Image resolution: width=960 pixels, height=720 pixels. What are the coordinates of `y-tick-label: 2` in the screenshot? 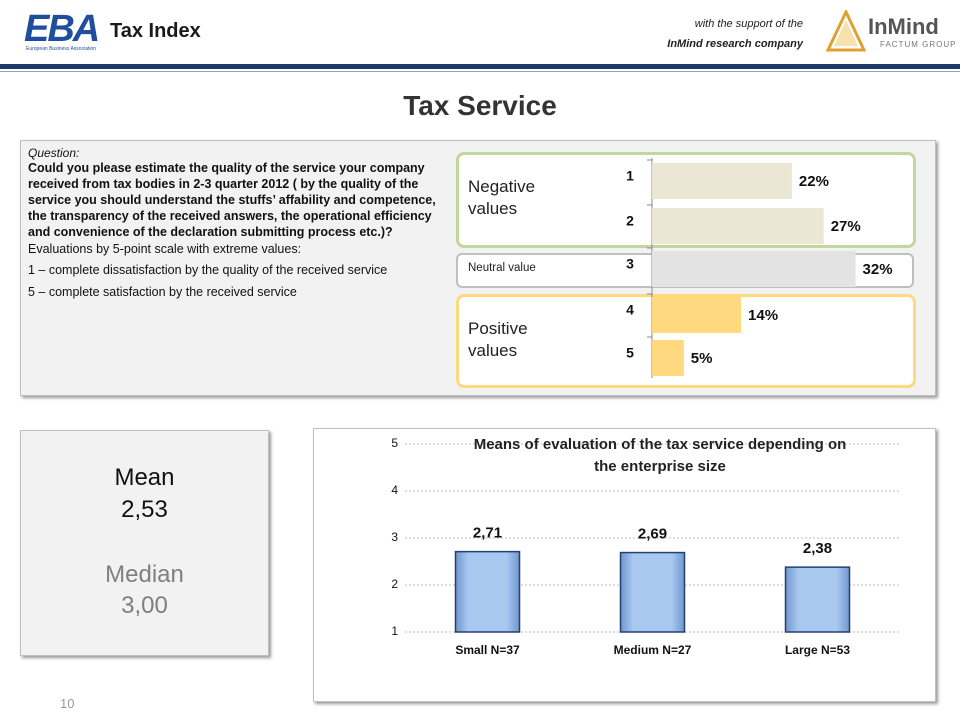 It's located at (394, 584).